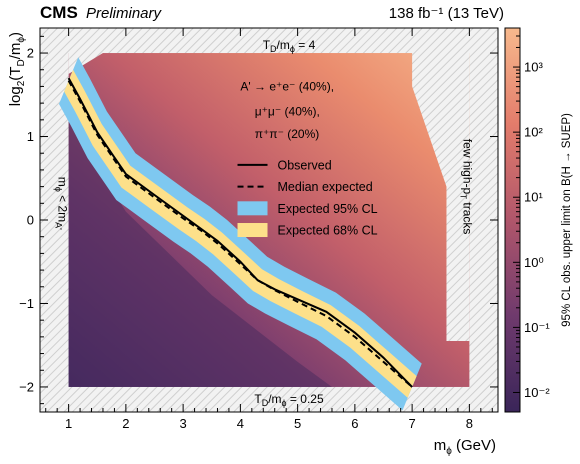 The width and height of the screenshot is (580, 464). I want to click on color-bar-title: 95% CL obs. upper limit on B(H → SUEP), so click(567, 220).